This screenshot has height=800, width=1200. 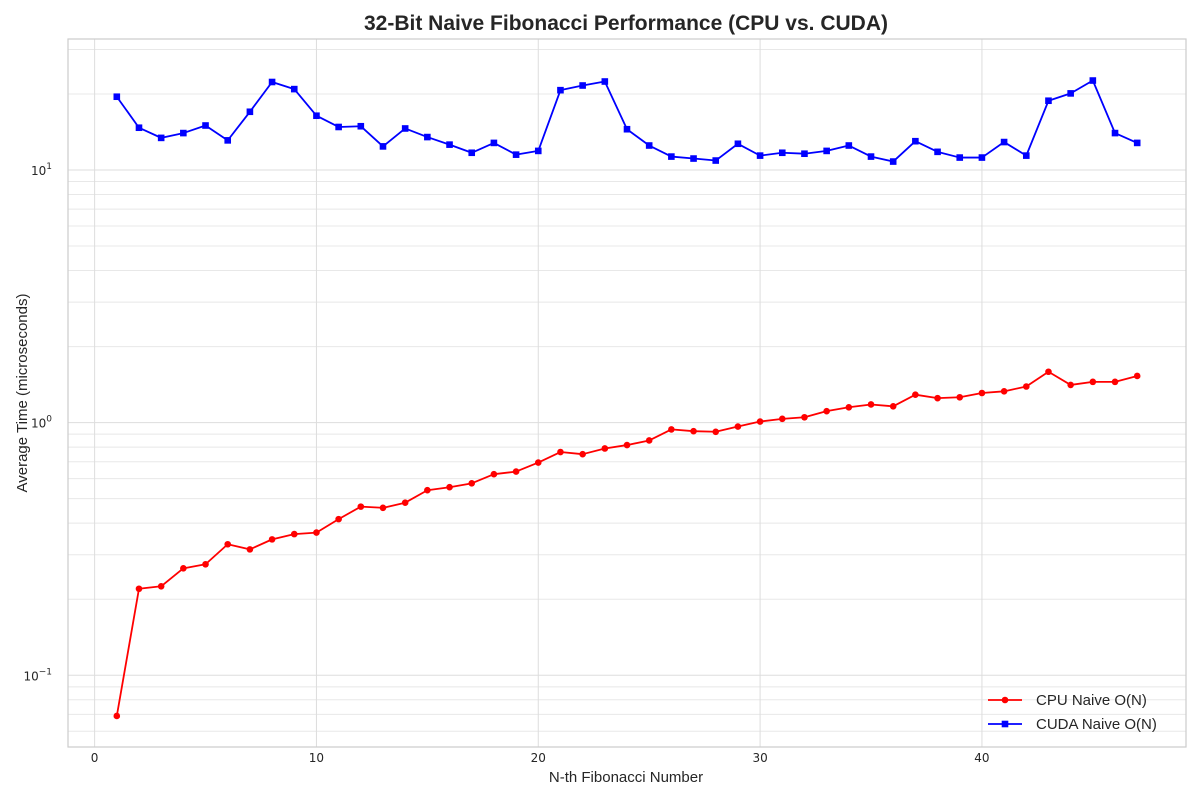 What do you see at coordinates (1005, 700) in the screenshot?
I see `cpu-legend-marker` at bounding box center [1005, 700].